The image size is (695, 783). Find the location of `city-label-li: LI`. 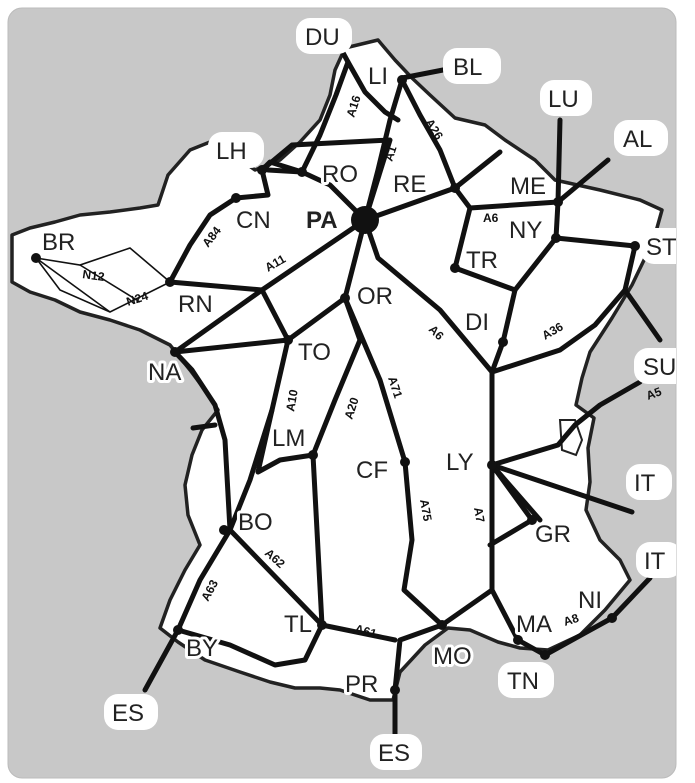

city-label-li: LI is located at coordinates (378, 76).